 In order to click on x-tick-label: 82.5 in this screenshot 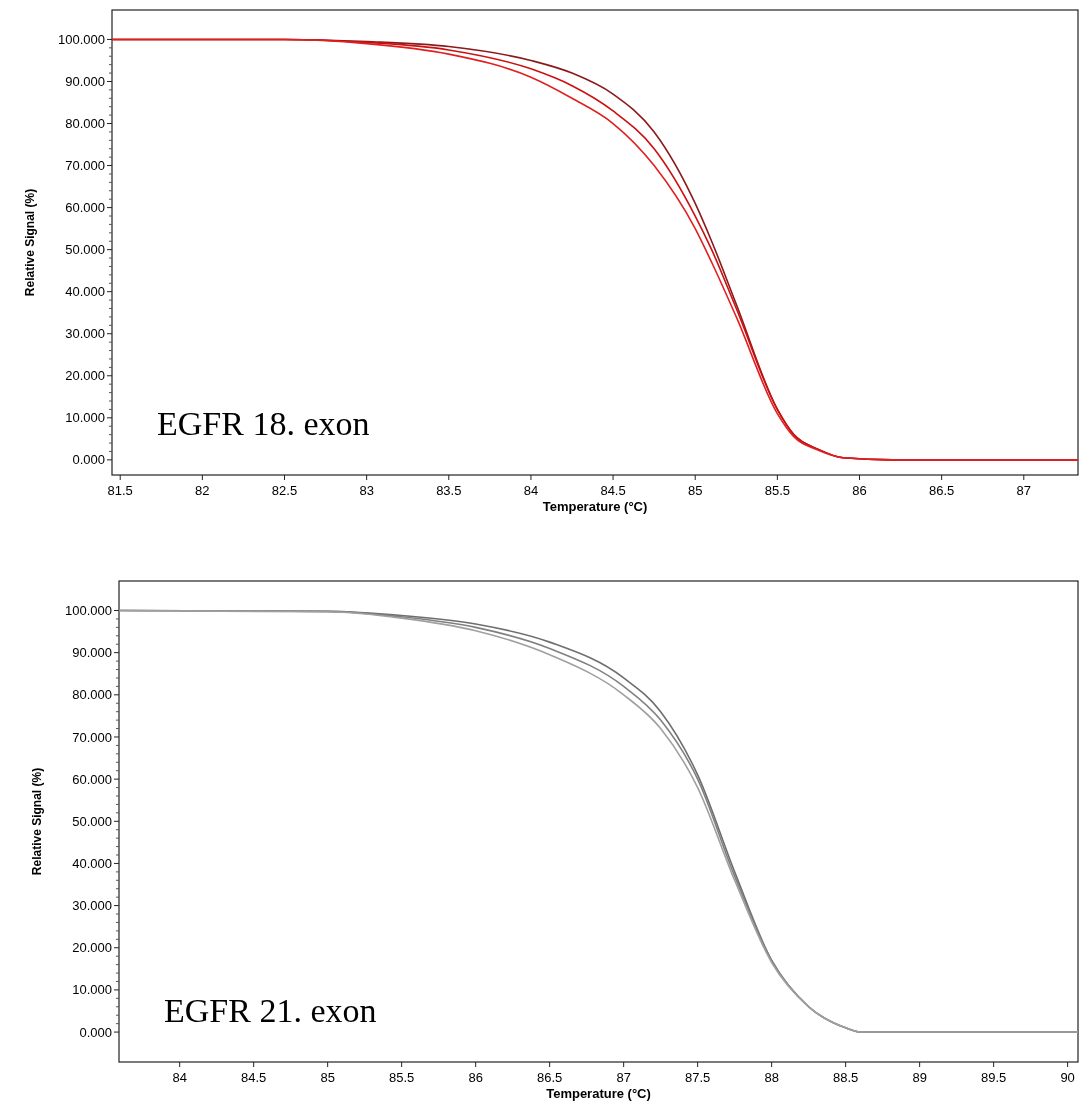, I will do `click(284, 490)`.